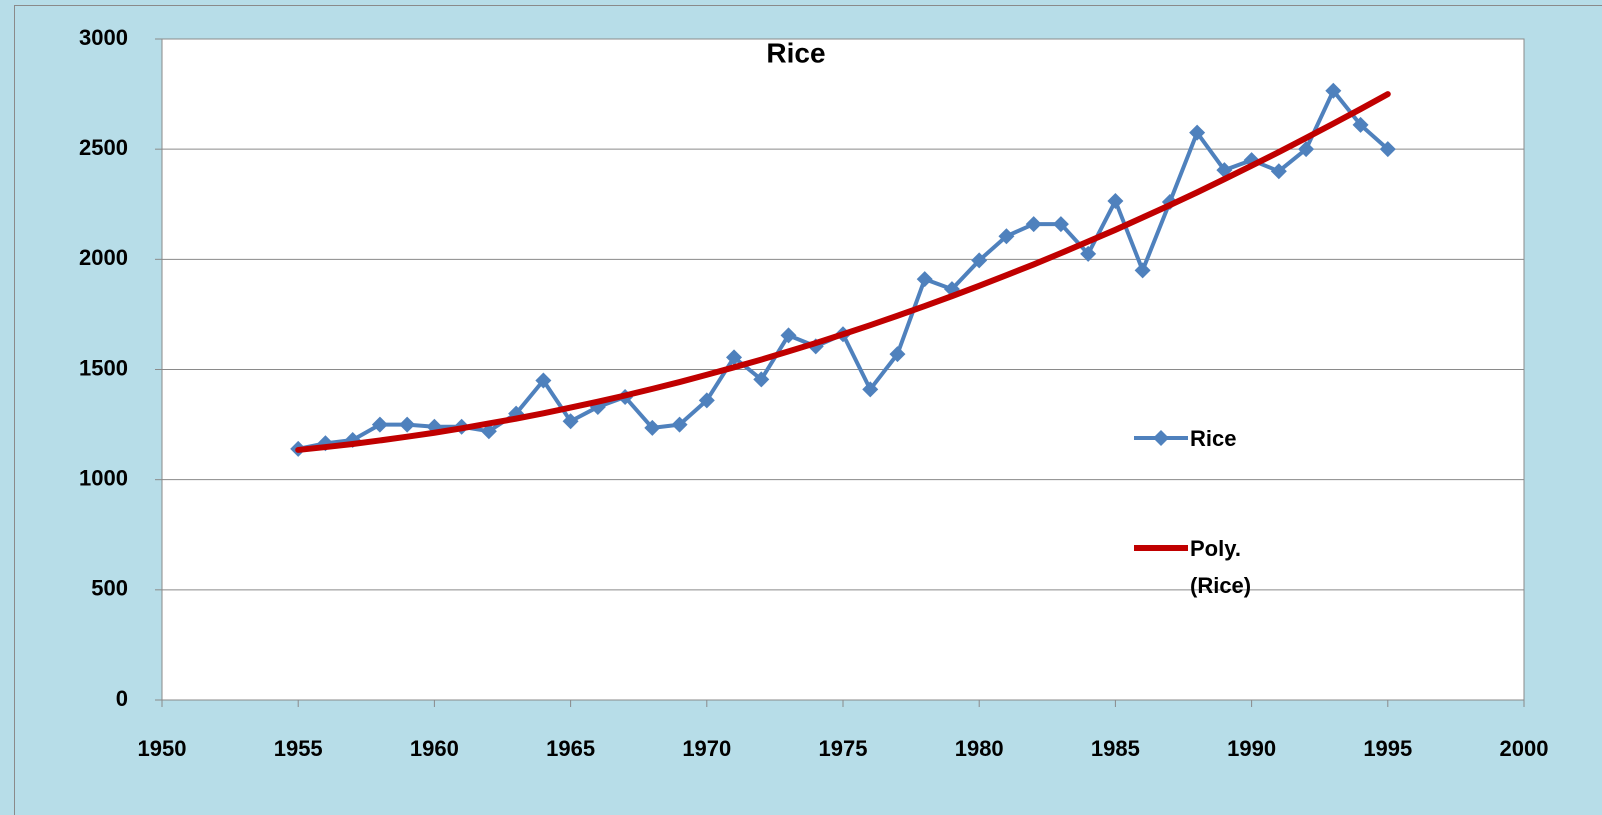 The image size is (1602, 815). I want to click on x-tick-label: 1960, so click(434, 748).